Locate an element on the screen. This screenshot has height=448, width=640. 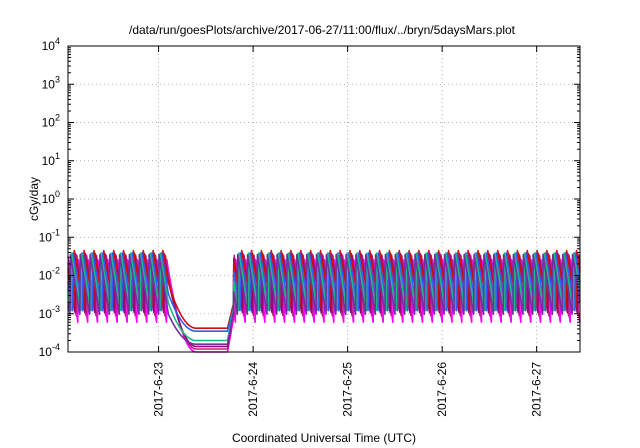
x-tick-label: 2017-6-26 is located at coordinates (442, 389).